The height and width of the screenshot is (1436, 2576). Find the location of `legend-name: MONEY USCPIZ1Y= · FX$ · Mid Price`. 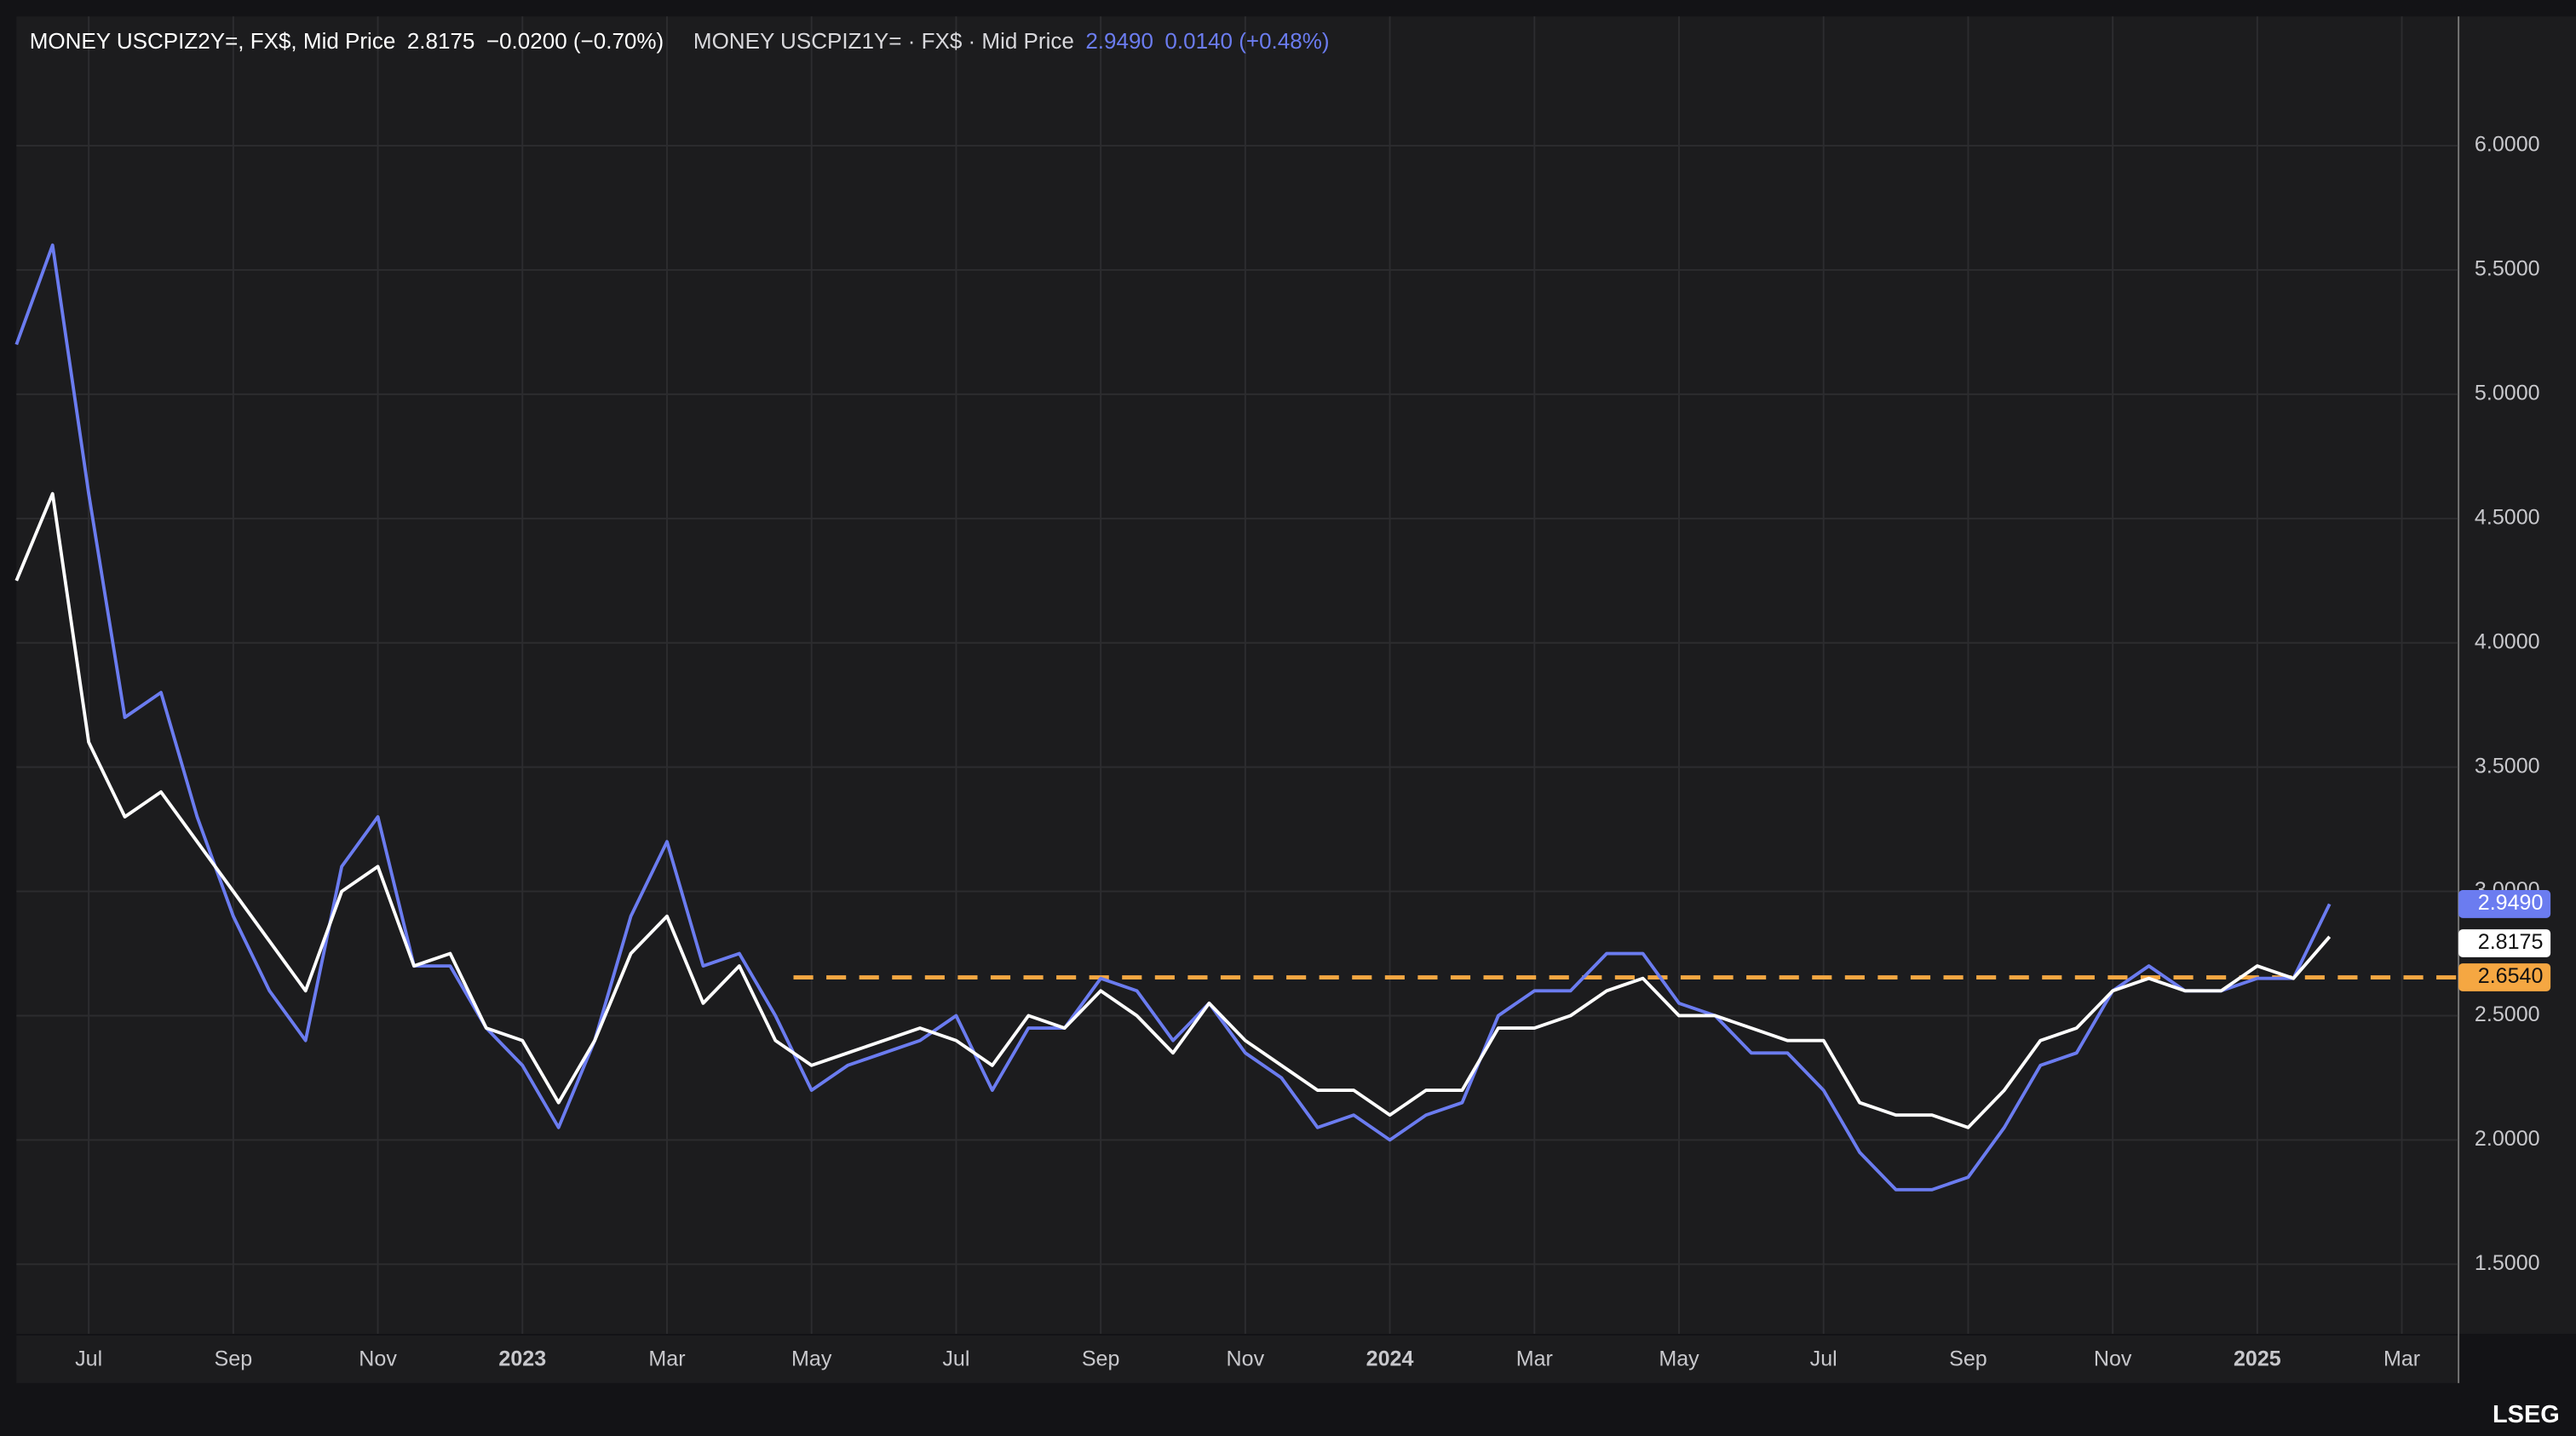

legend-name: MONEY USCPIZ1Y= · FX$ · Mid Price is located at coordinates (883, 41).